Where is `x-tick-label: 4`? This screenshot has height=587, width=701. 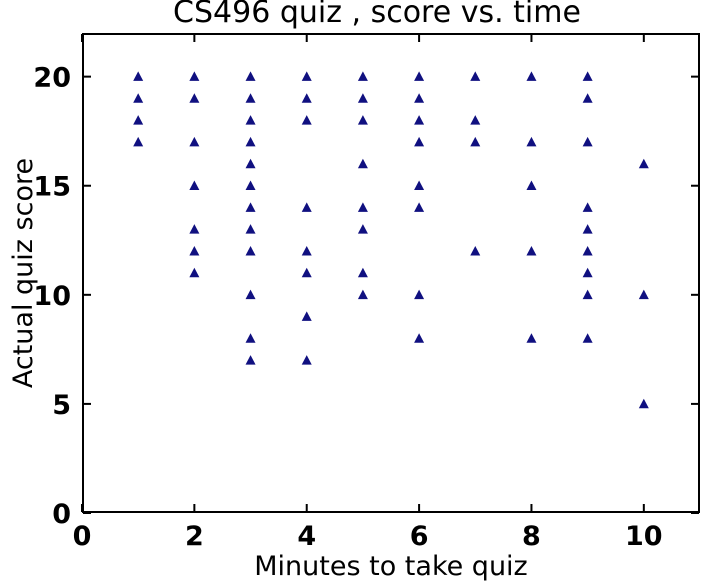 x-tick-label: 4 is located at coordinates (306, 536).